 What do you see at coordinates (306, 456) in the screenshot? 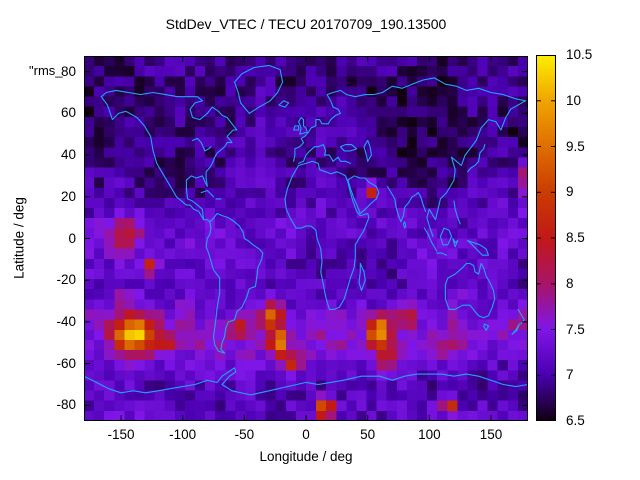
I see `x-axis-label: Longitude / deg` at bounding box center [306, 456].